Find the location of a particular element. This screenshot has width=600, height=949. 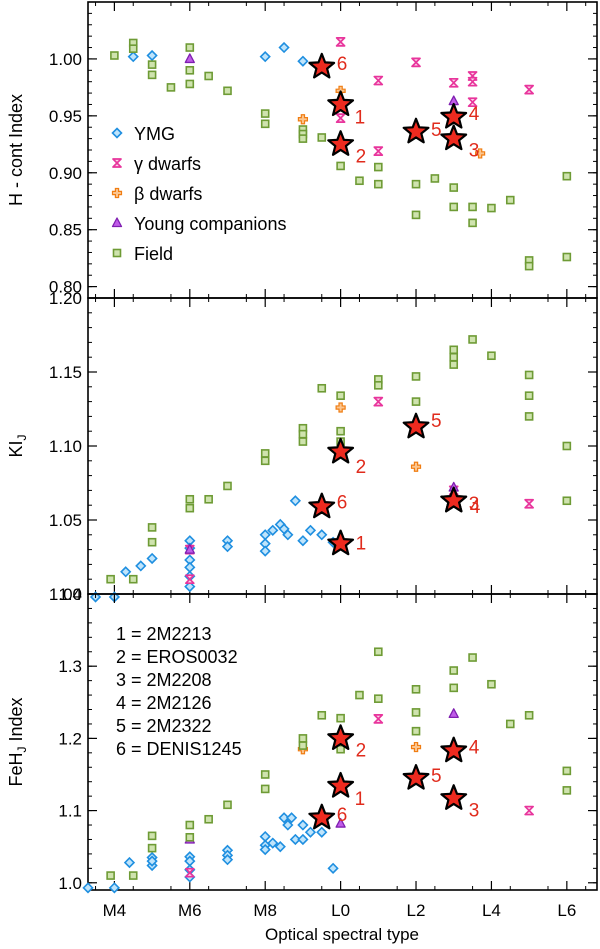

highlight-label: 2 is located at coordinates (361, 750).